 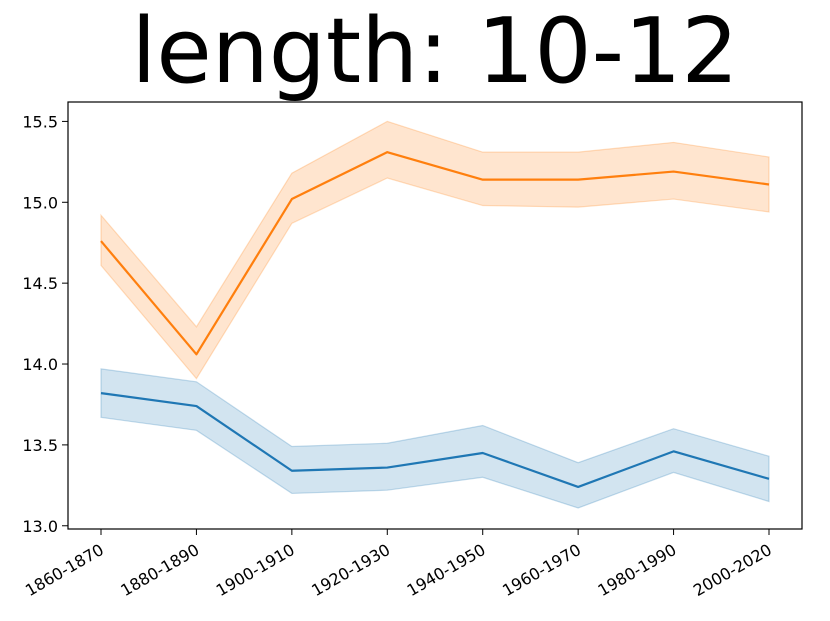 What do you see at coordinates (446, 570) in the screenshot?
I see `x-tick-label: 1940-1950` at bounding box center [446, 570].